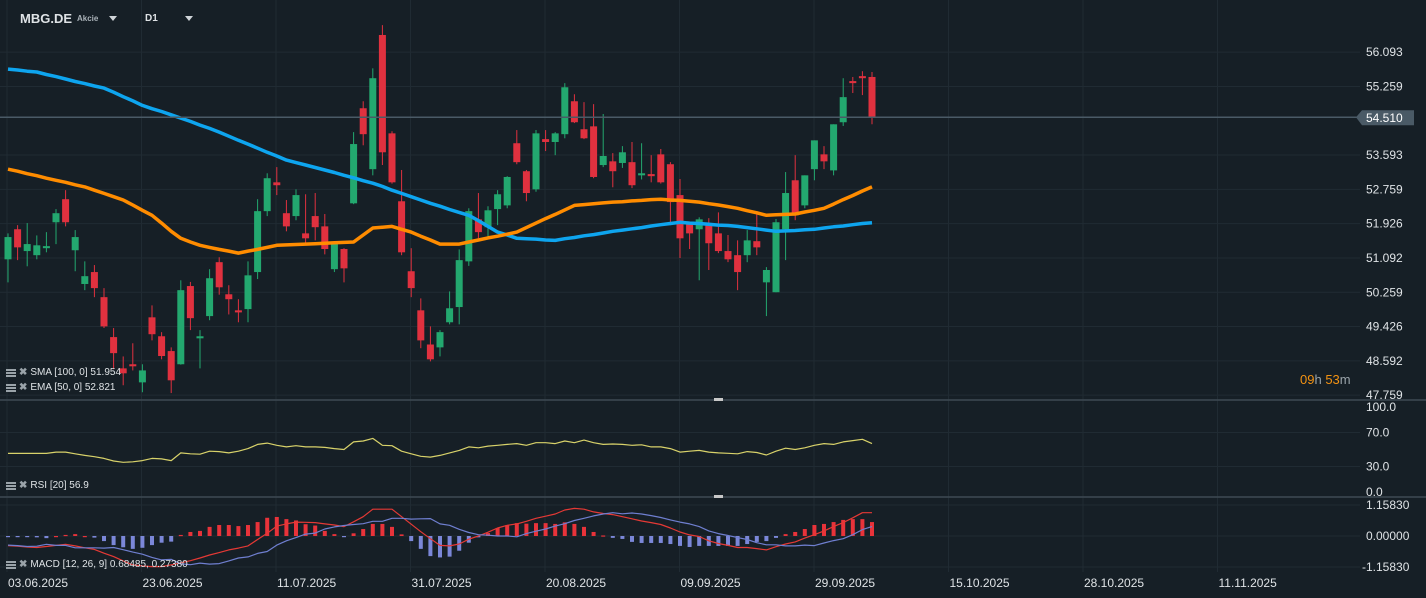  I want to click on countdown-minutes: 53, so click(1332, 379).